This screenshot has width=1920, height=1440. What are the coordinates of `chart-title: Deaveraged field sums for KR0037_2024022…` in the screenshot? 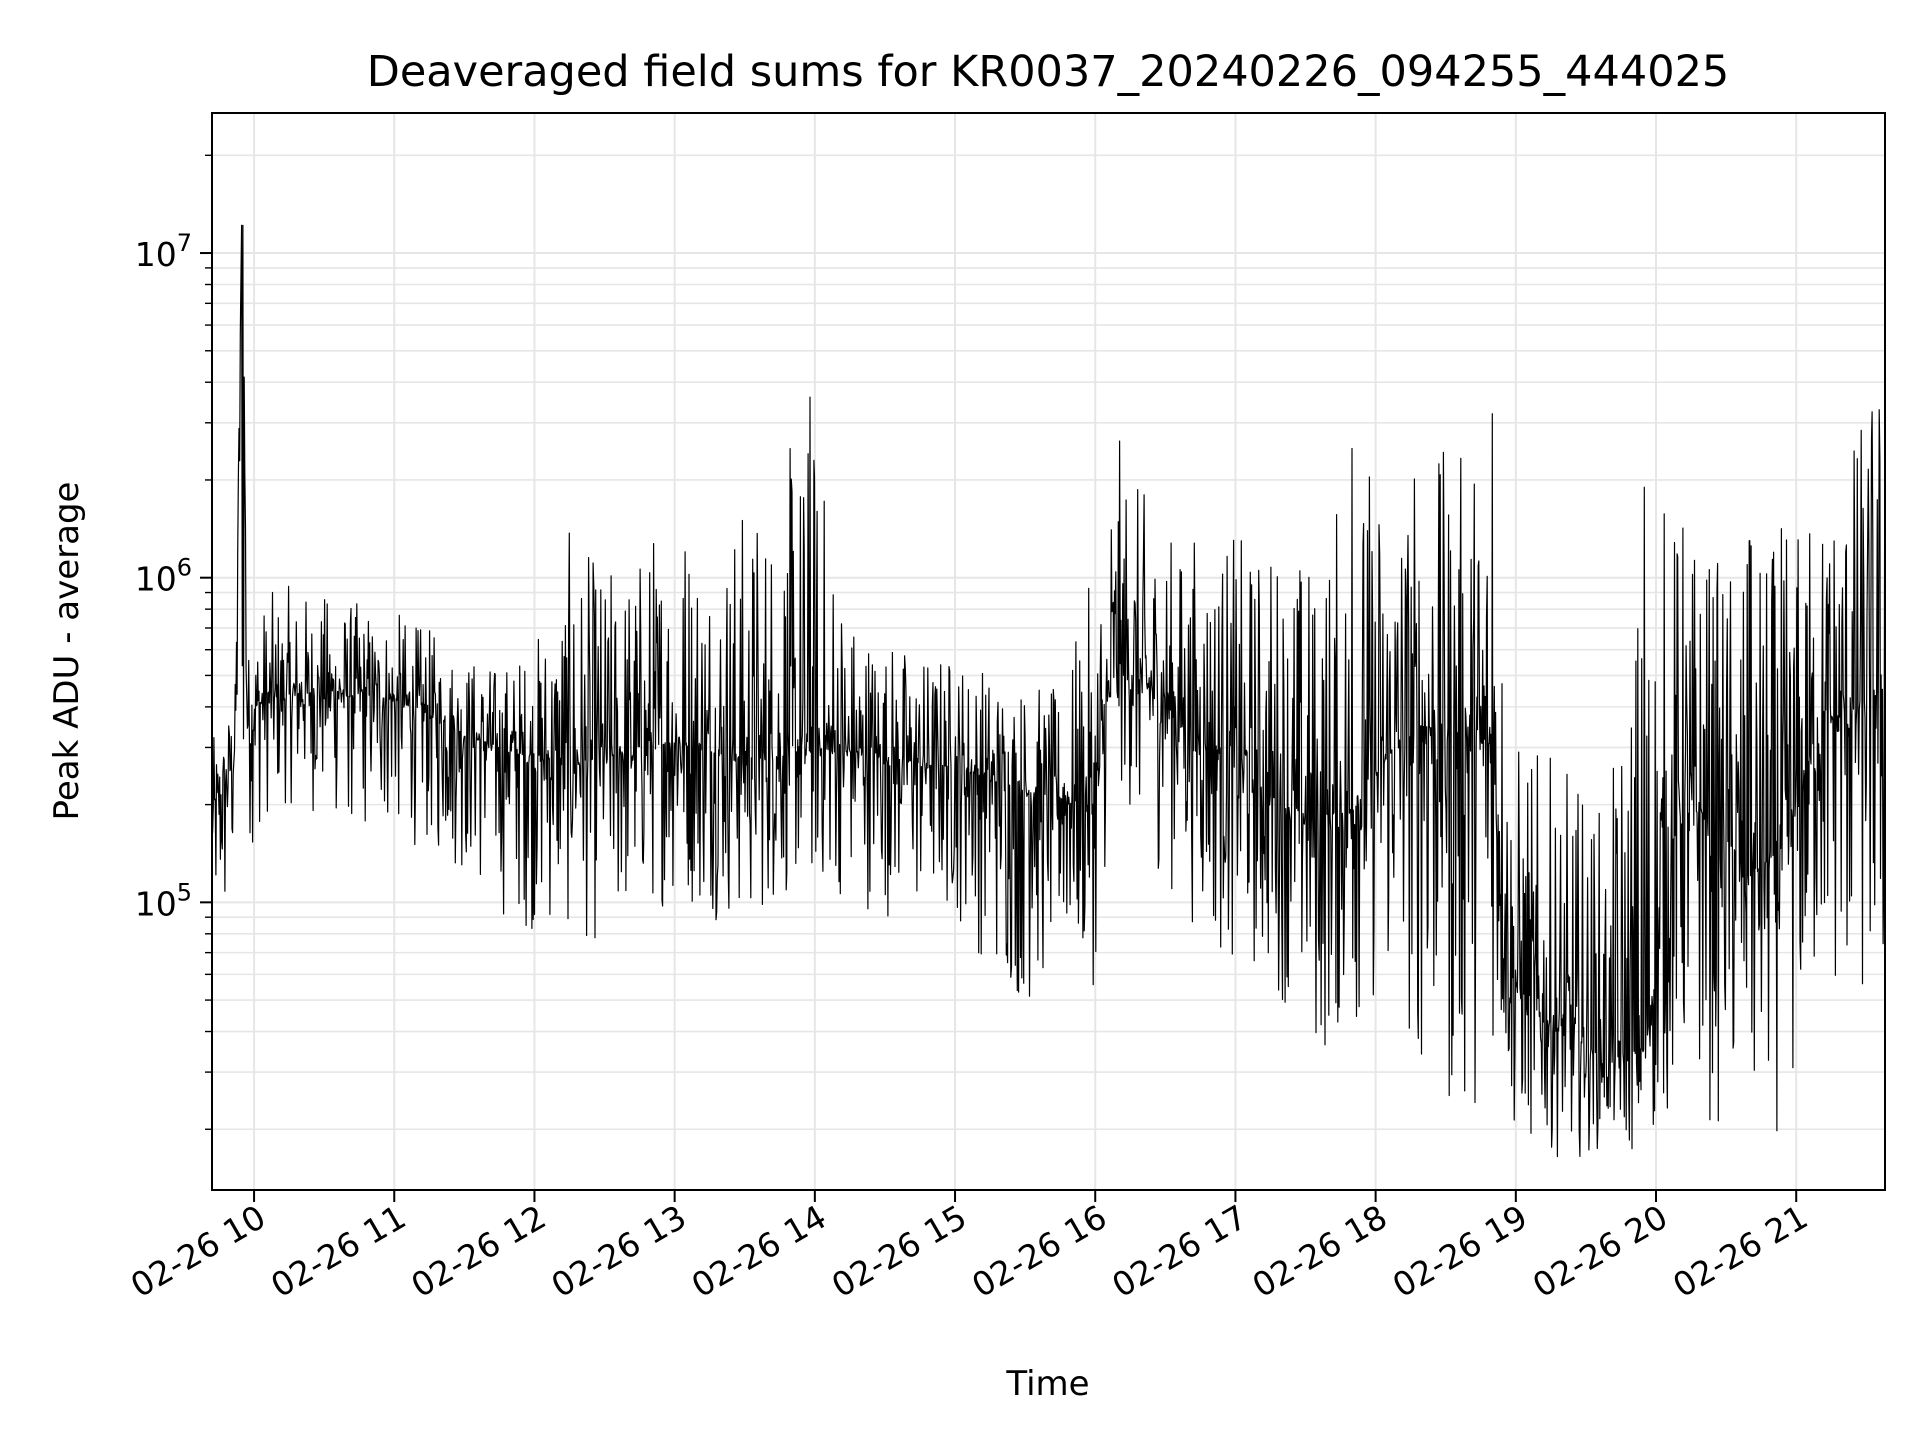 It's located at (1048, 72).